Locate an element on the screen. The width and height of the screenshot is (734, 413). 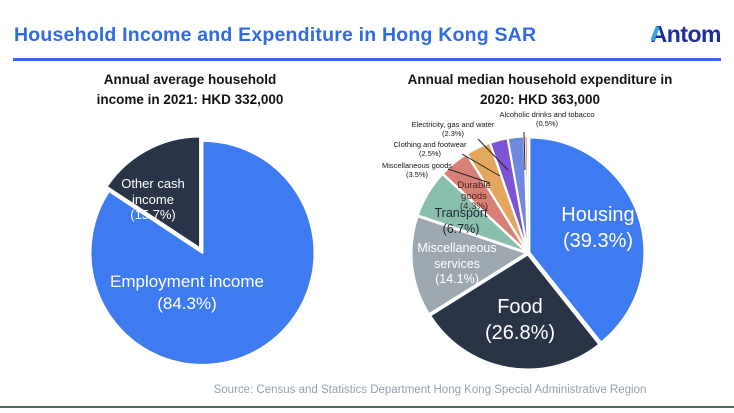
title-underline is located at coordinates (367, 59).